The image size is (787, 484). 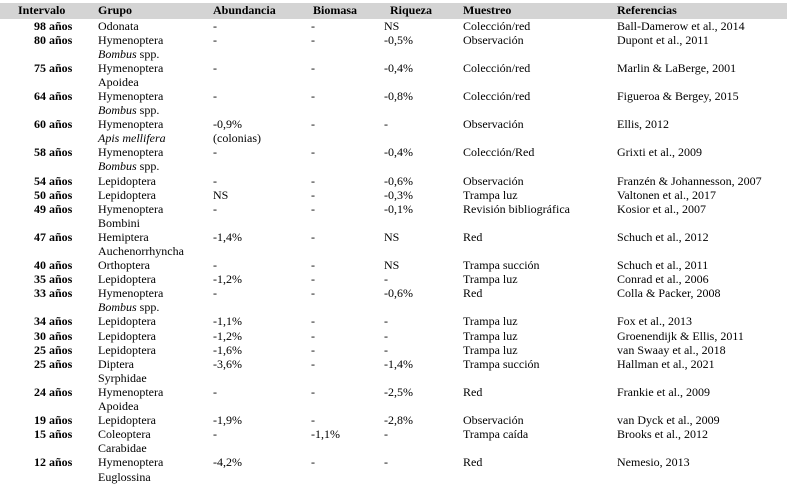 I want to click on richness-value: -0,5%, so click(x=398, y=39).